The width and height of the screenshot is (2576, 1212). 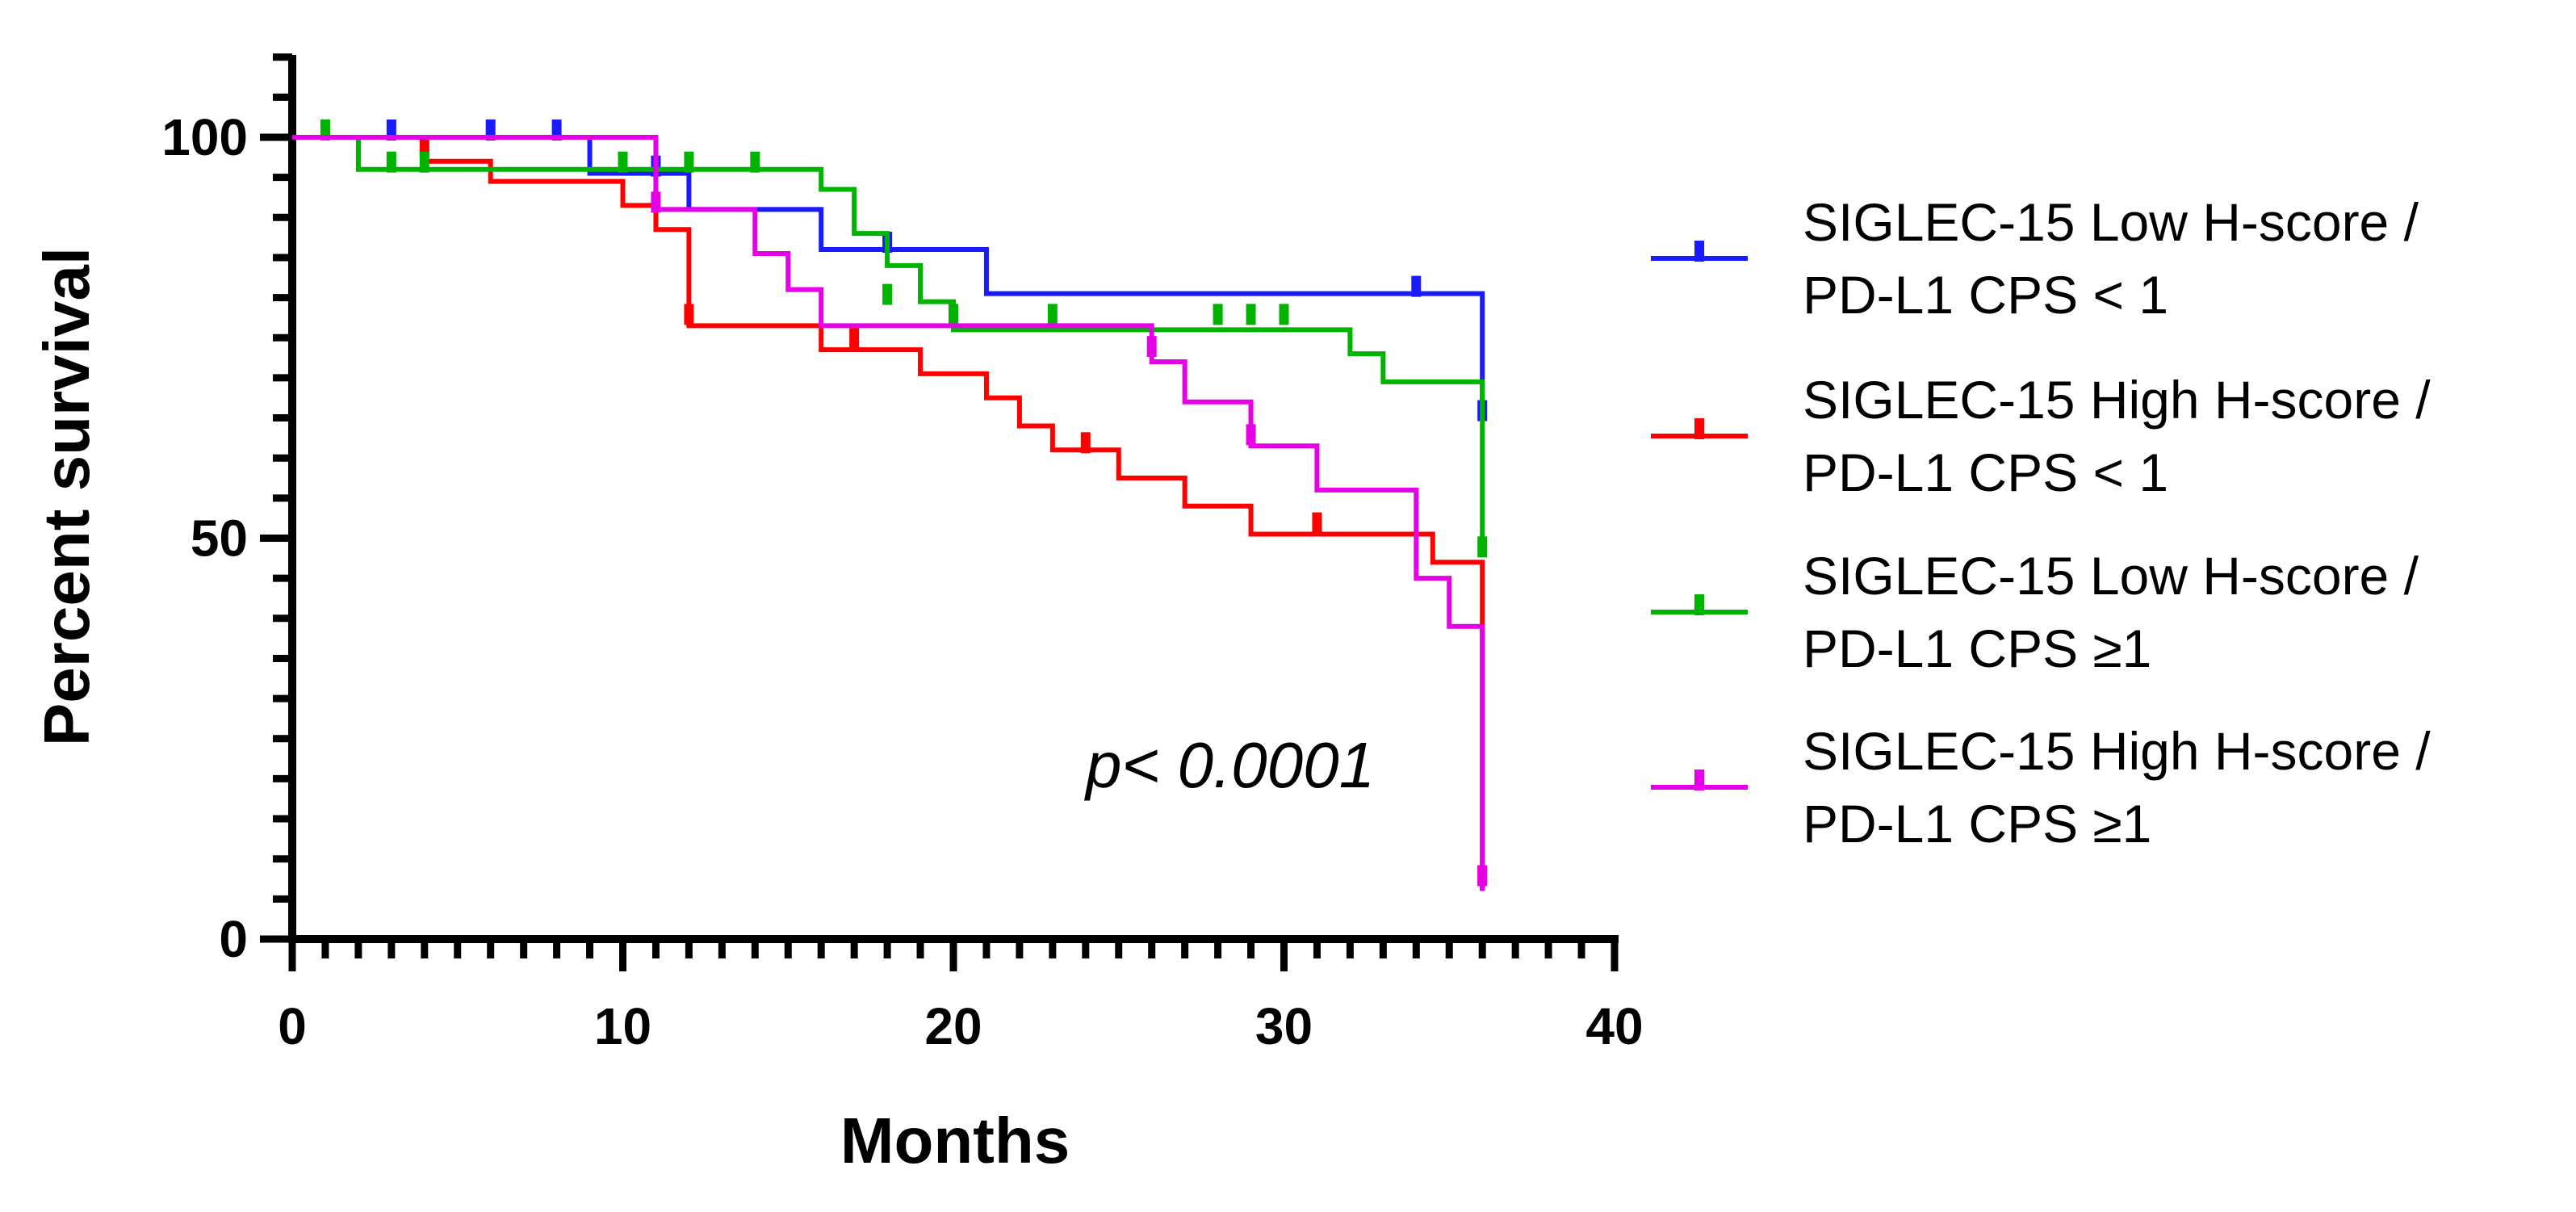 I want to click on x-tick-label: 30, so click(x=1284, y=1026).